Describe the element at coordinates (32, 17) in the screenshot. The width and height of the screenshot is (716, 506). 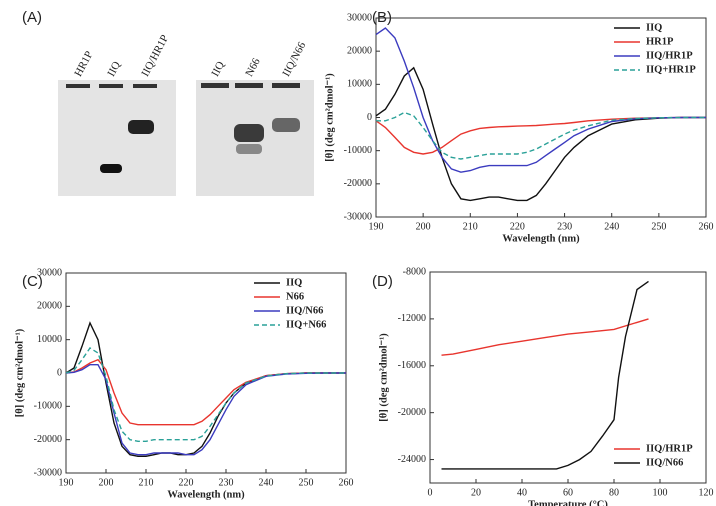
I see `panel-label: (A)` at that location.